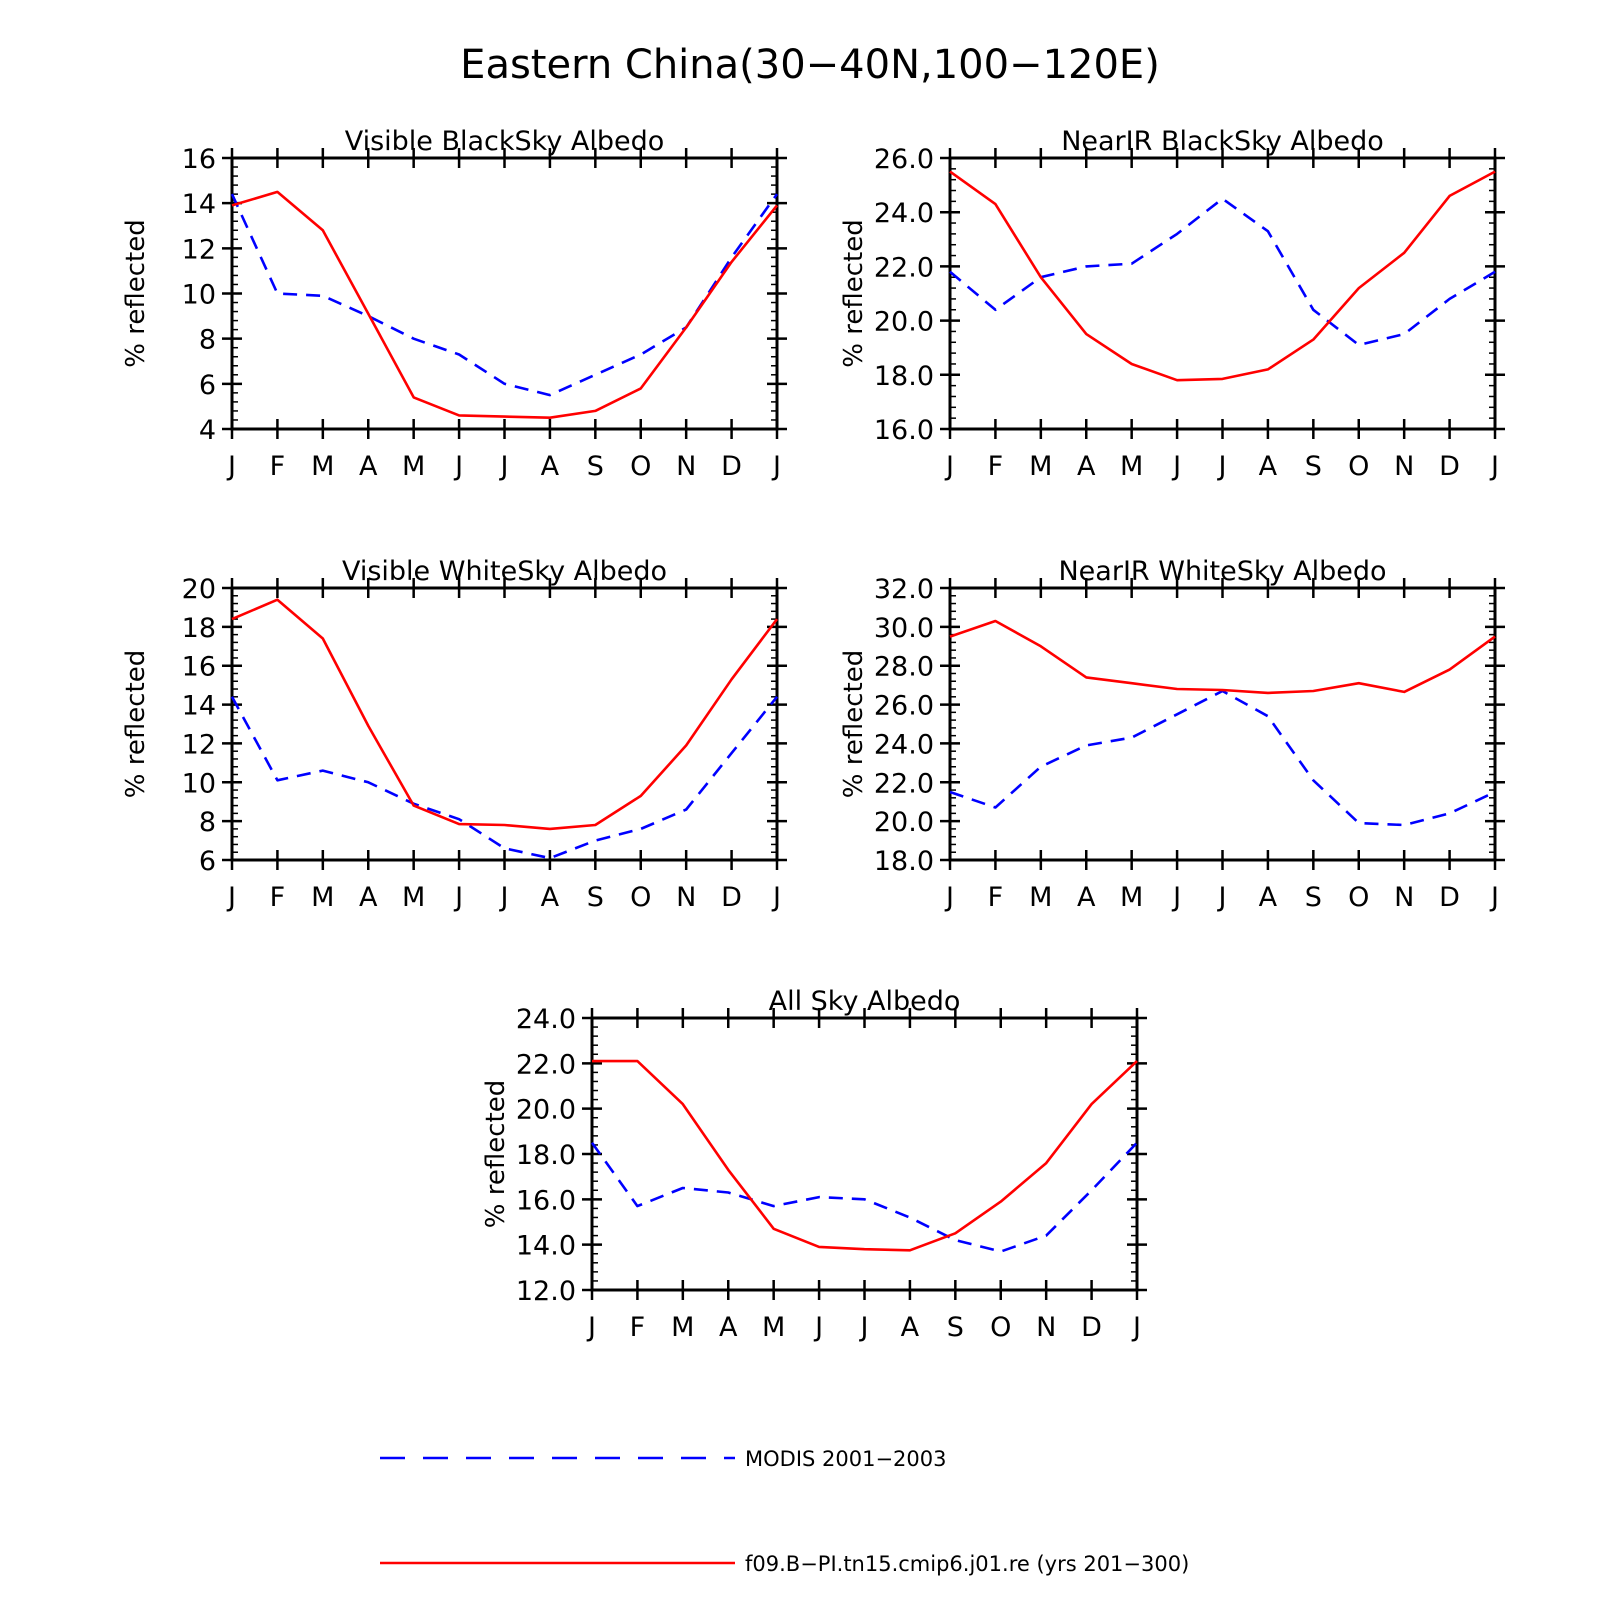 The width and height of the screenshot is (1620, 1620). Describe the element at coordinates (904, 628) in the screenshot. I see `y-tick-label: 30.0` at that location.